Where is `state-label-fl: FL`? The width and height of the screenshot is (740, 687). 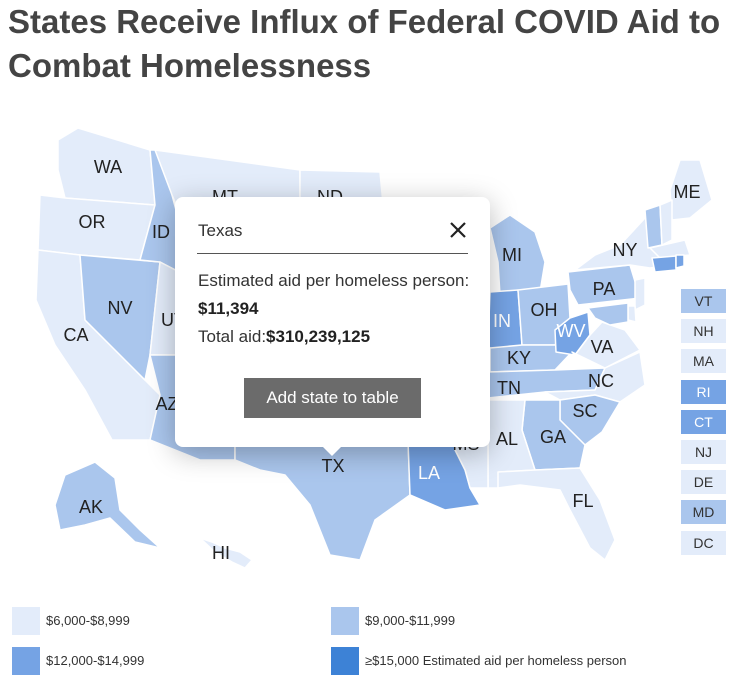 state-label-fl: FL is located at coordinates (582, 501).